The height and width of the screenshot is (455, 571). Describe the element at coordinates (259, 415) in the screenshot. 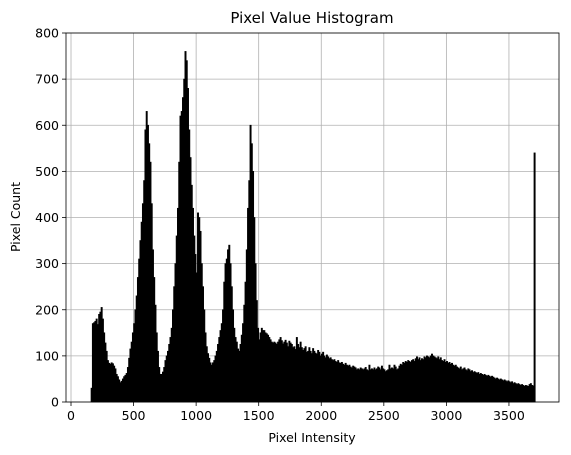

I see `x-tick-label: 1500` at that location.